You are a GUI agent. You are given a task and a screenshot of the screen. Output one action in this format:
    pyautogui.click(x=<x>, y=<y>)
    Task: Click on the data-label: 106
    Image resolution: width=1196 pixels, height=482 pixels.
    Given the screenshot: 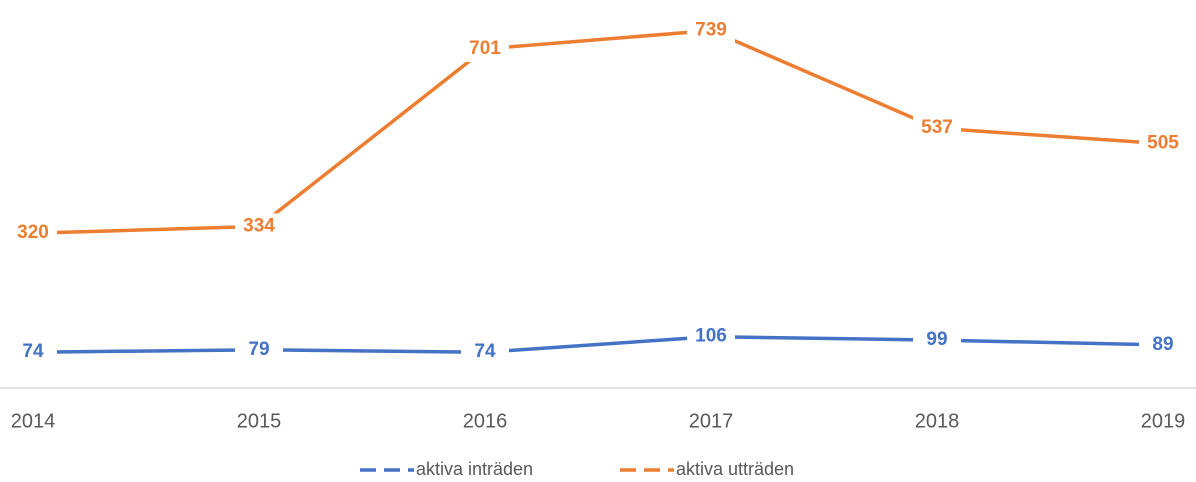 What is the action you would take?
    pyautogui.click(x=711, y=336)
    